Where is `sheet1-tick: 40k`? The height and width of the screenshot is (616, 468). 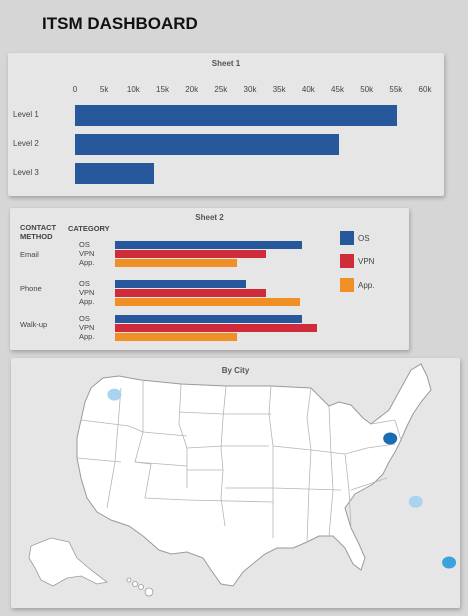 sheet1-tick: 40k is located at coordinates (308, 89).